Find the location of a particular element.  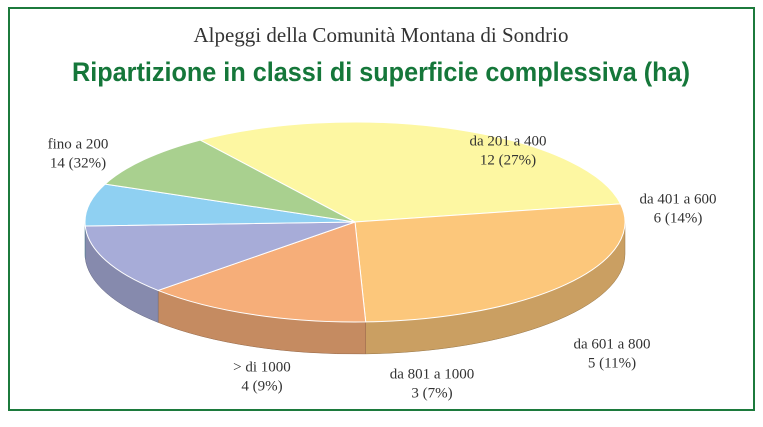

data-label: 6 (14%) is located at coordinates (678, 218).